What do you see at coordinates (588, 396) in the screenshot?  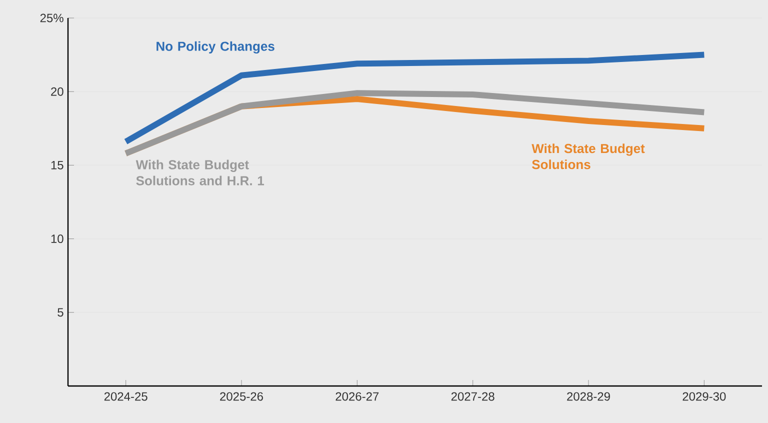 I see `x-tick-label: 2028-29` at bounding box center [588, 396].